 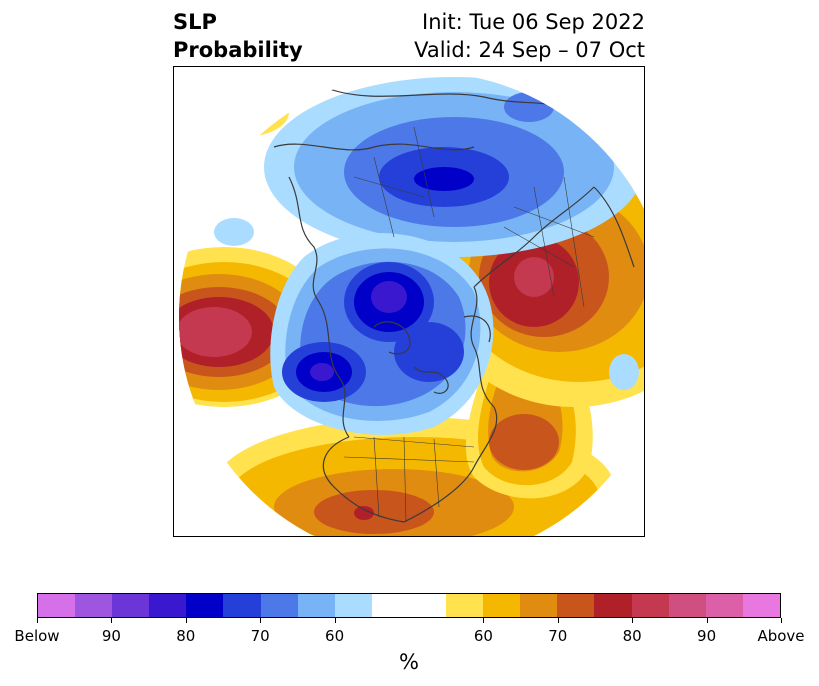 What do you see at coordinates (37, 636) in the screenshot?
I see `colorbar-tick-label: Below` at bounding box center [37, 636].